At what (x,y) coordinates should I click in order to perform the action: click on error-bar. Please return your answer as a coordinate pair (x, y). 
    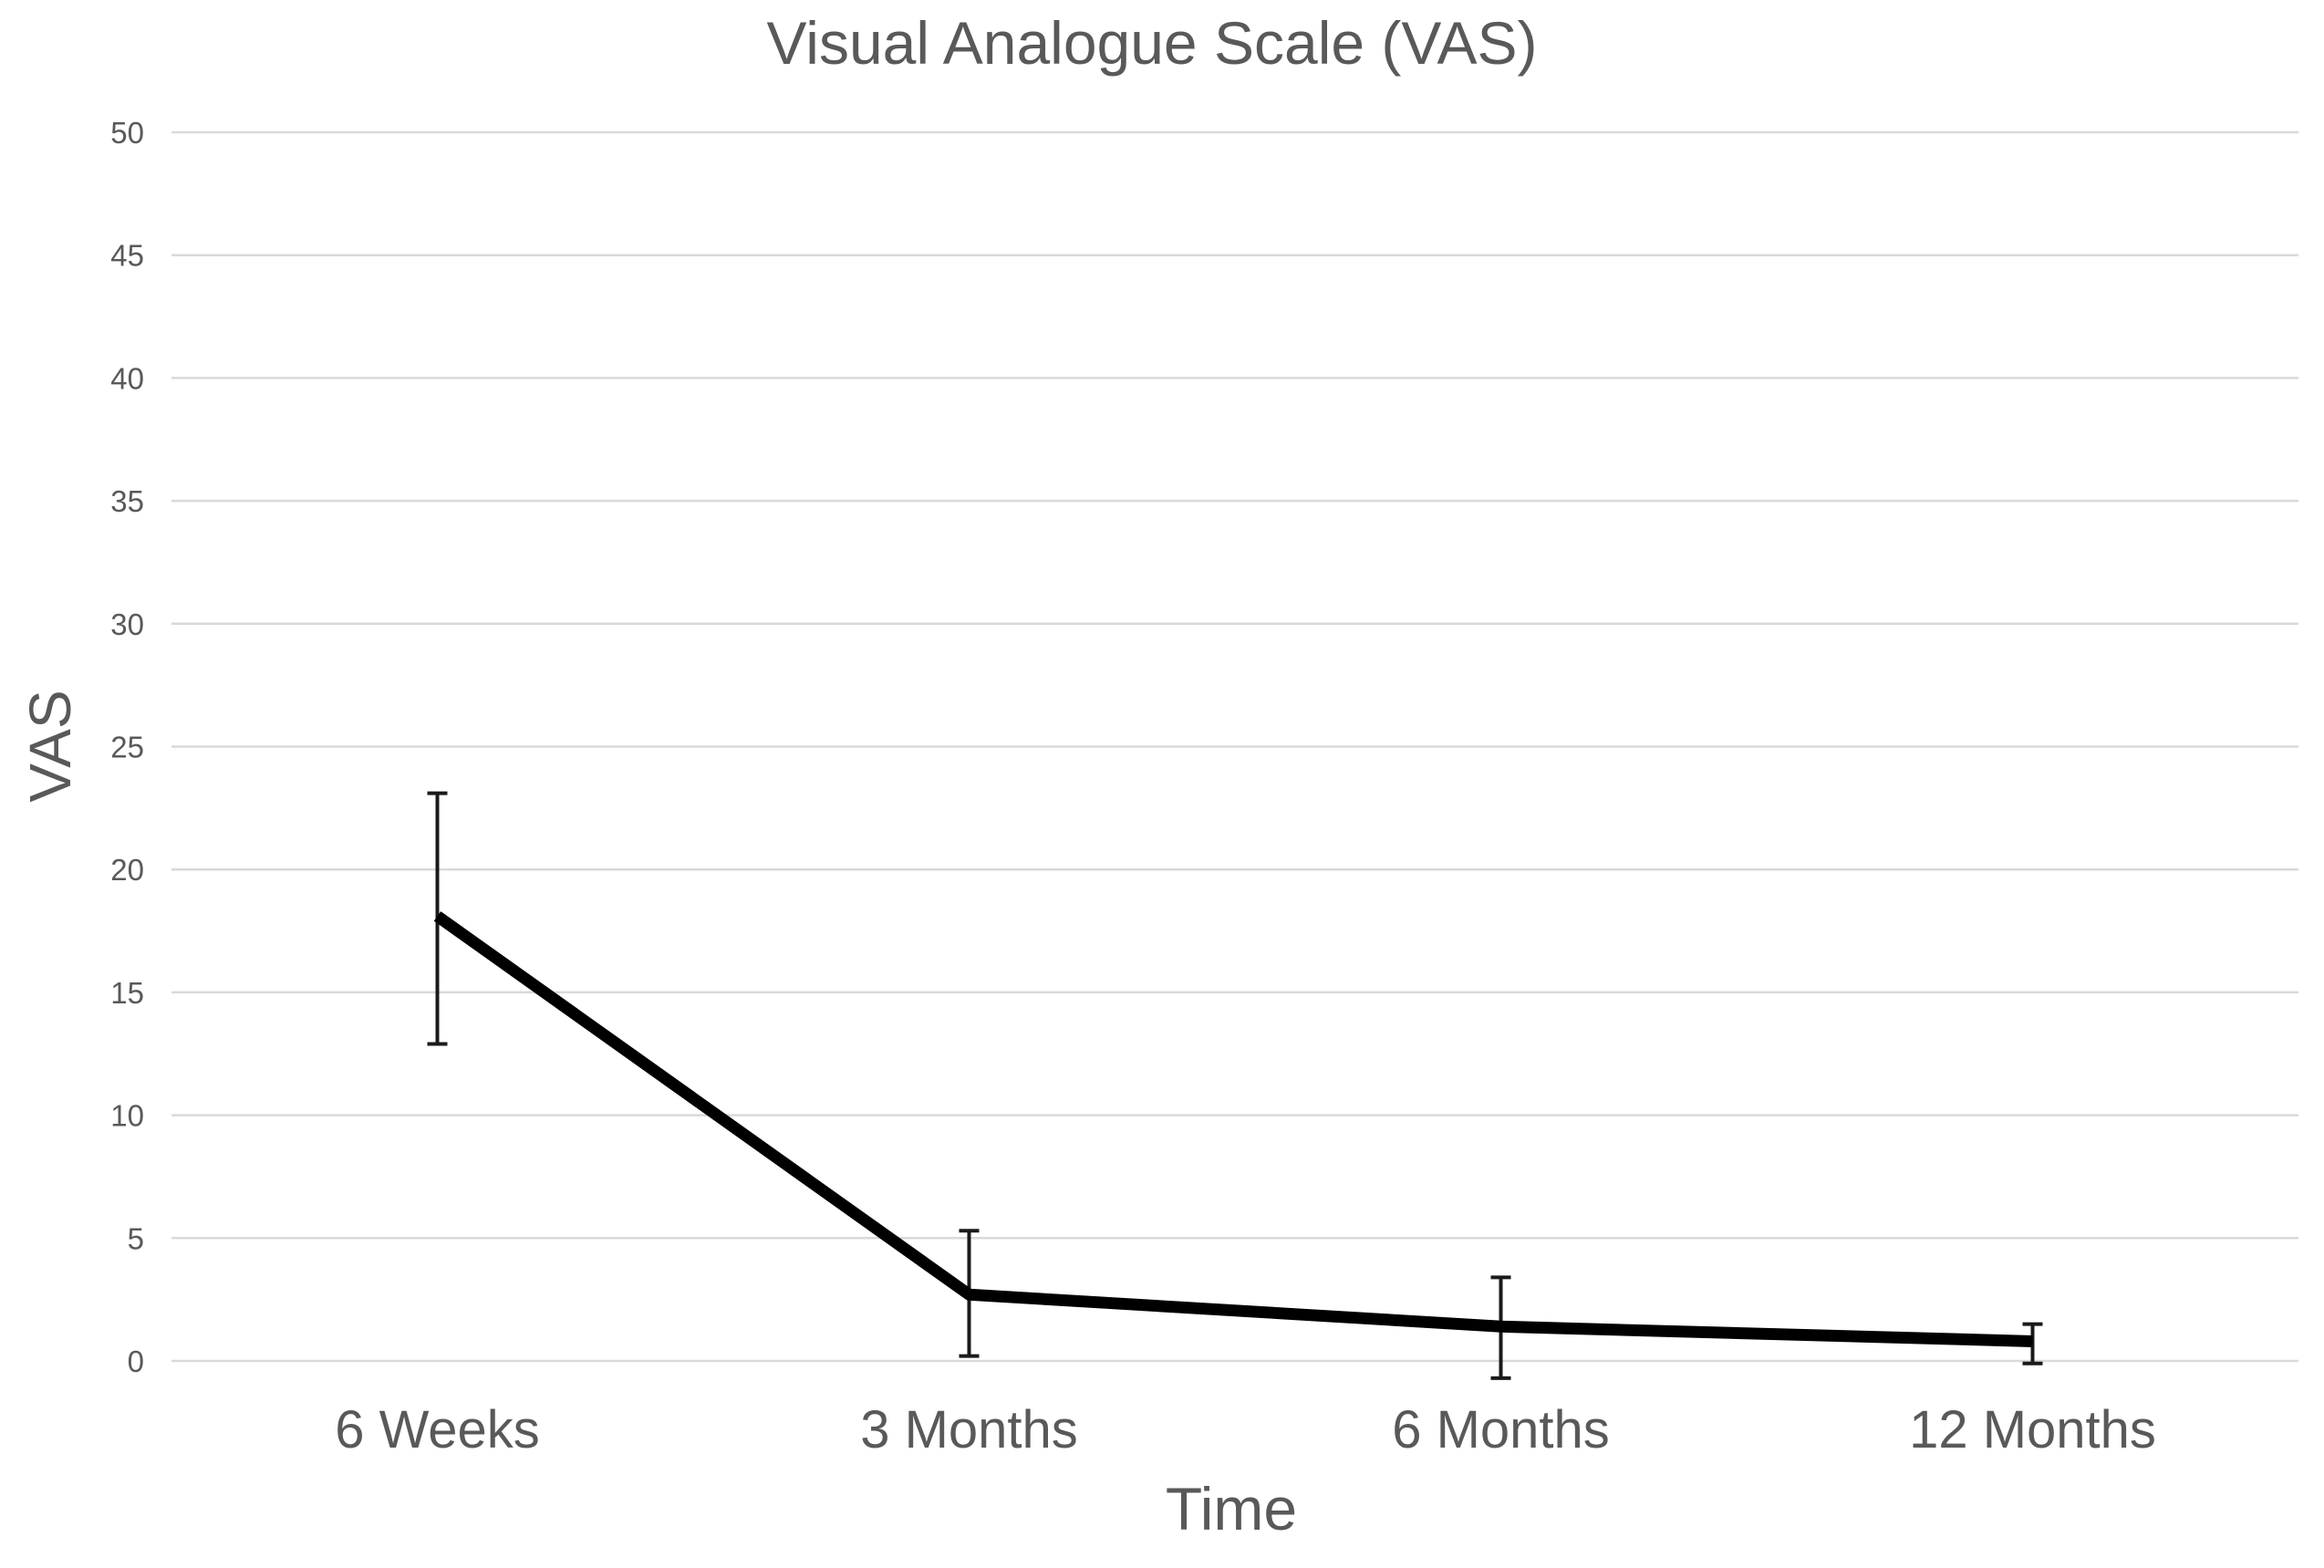
    Looking at the image, I should click on (2032, 1344).